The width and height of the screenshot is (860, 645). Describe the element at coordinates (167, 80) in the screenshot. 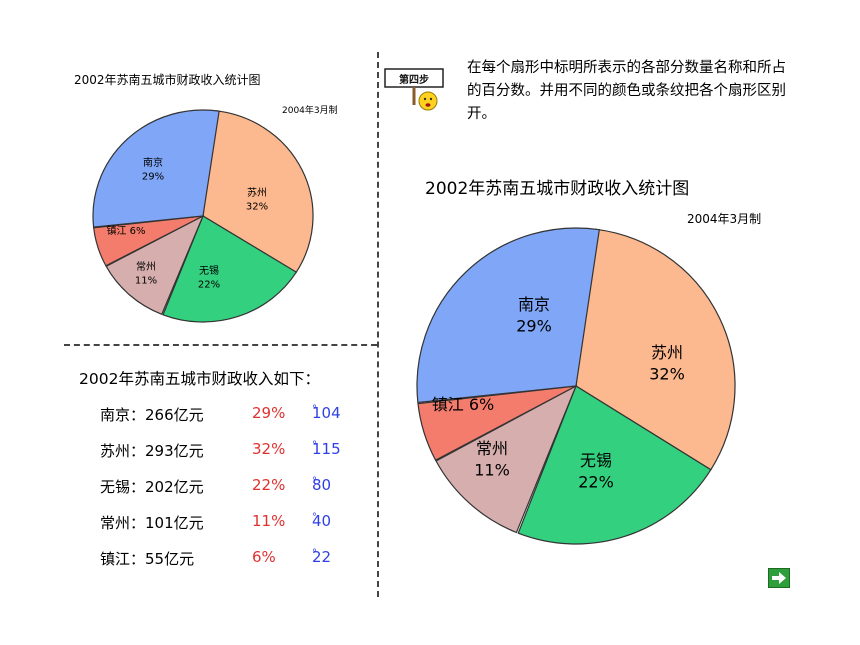

I see `small-chart-title: 2002年苏南五城市财政收入统计图` at that location.